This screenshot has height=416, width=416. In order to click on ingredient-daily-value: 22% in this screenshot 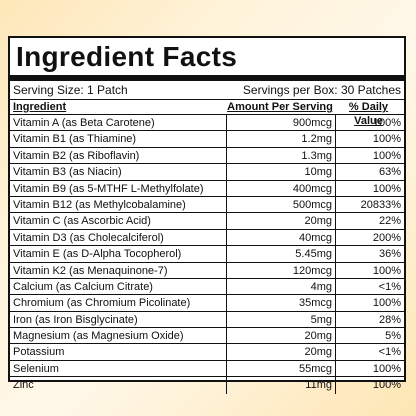, I will do `click(389, 221)`.